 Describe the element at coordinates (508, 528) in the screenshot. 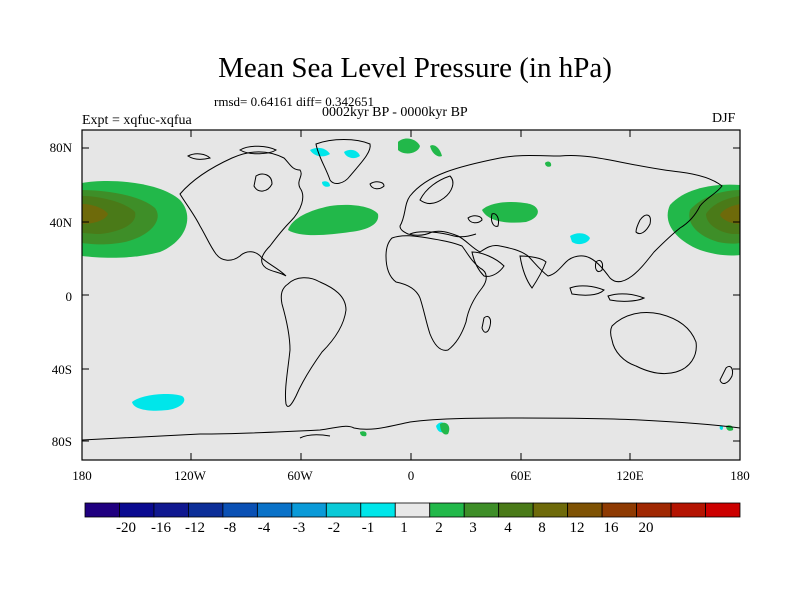

I see `colorbar-label: 4` at that location.